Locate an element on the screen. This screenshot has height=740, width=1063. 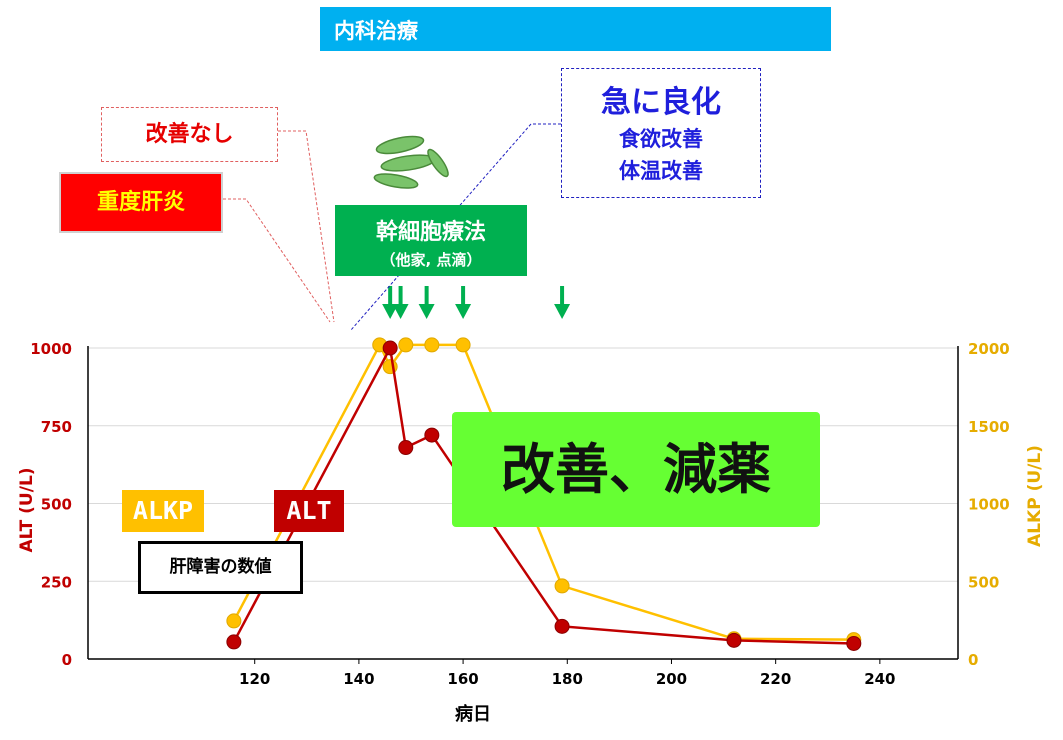
improvement-box: 改善、減薬 is located at coordinates (636, 469).